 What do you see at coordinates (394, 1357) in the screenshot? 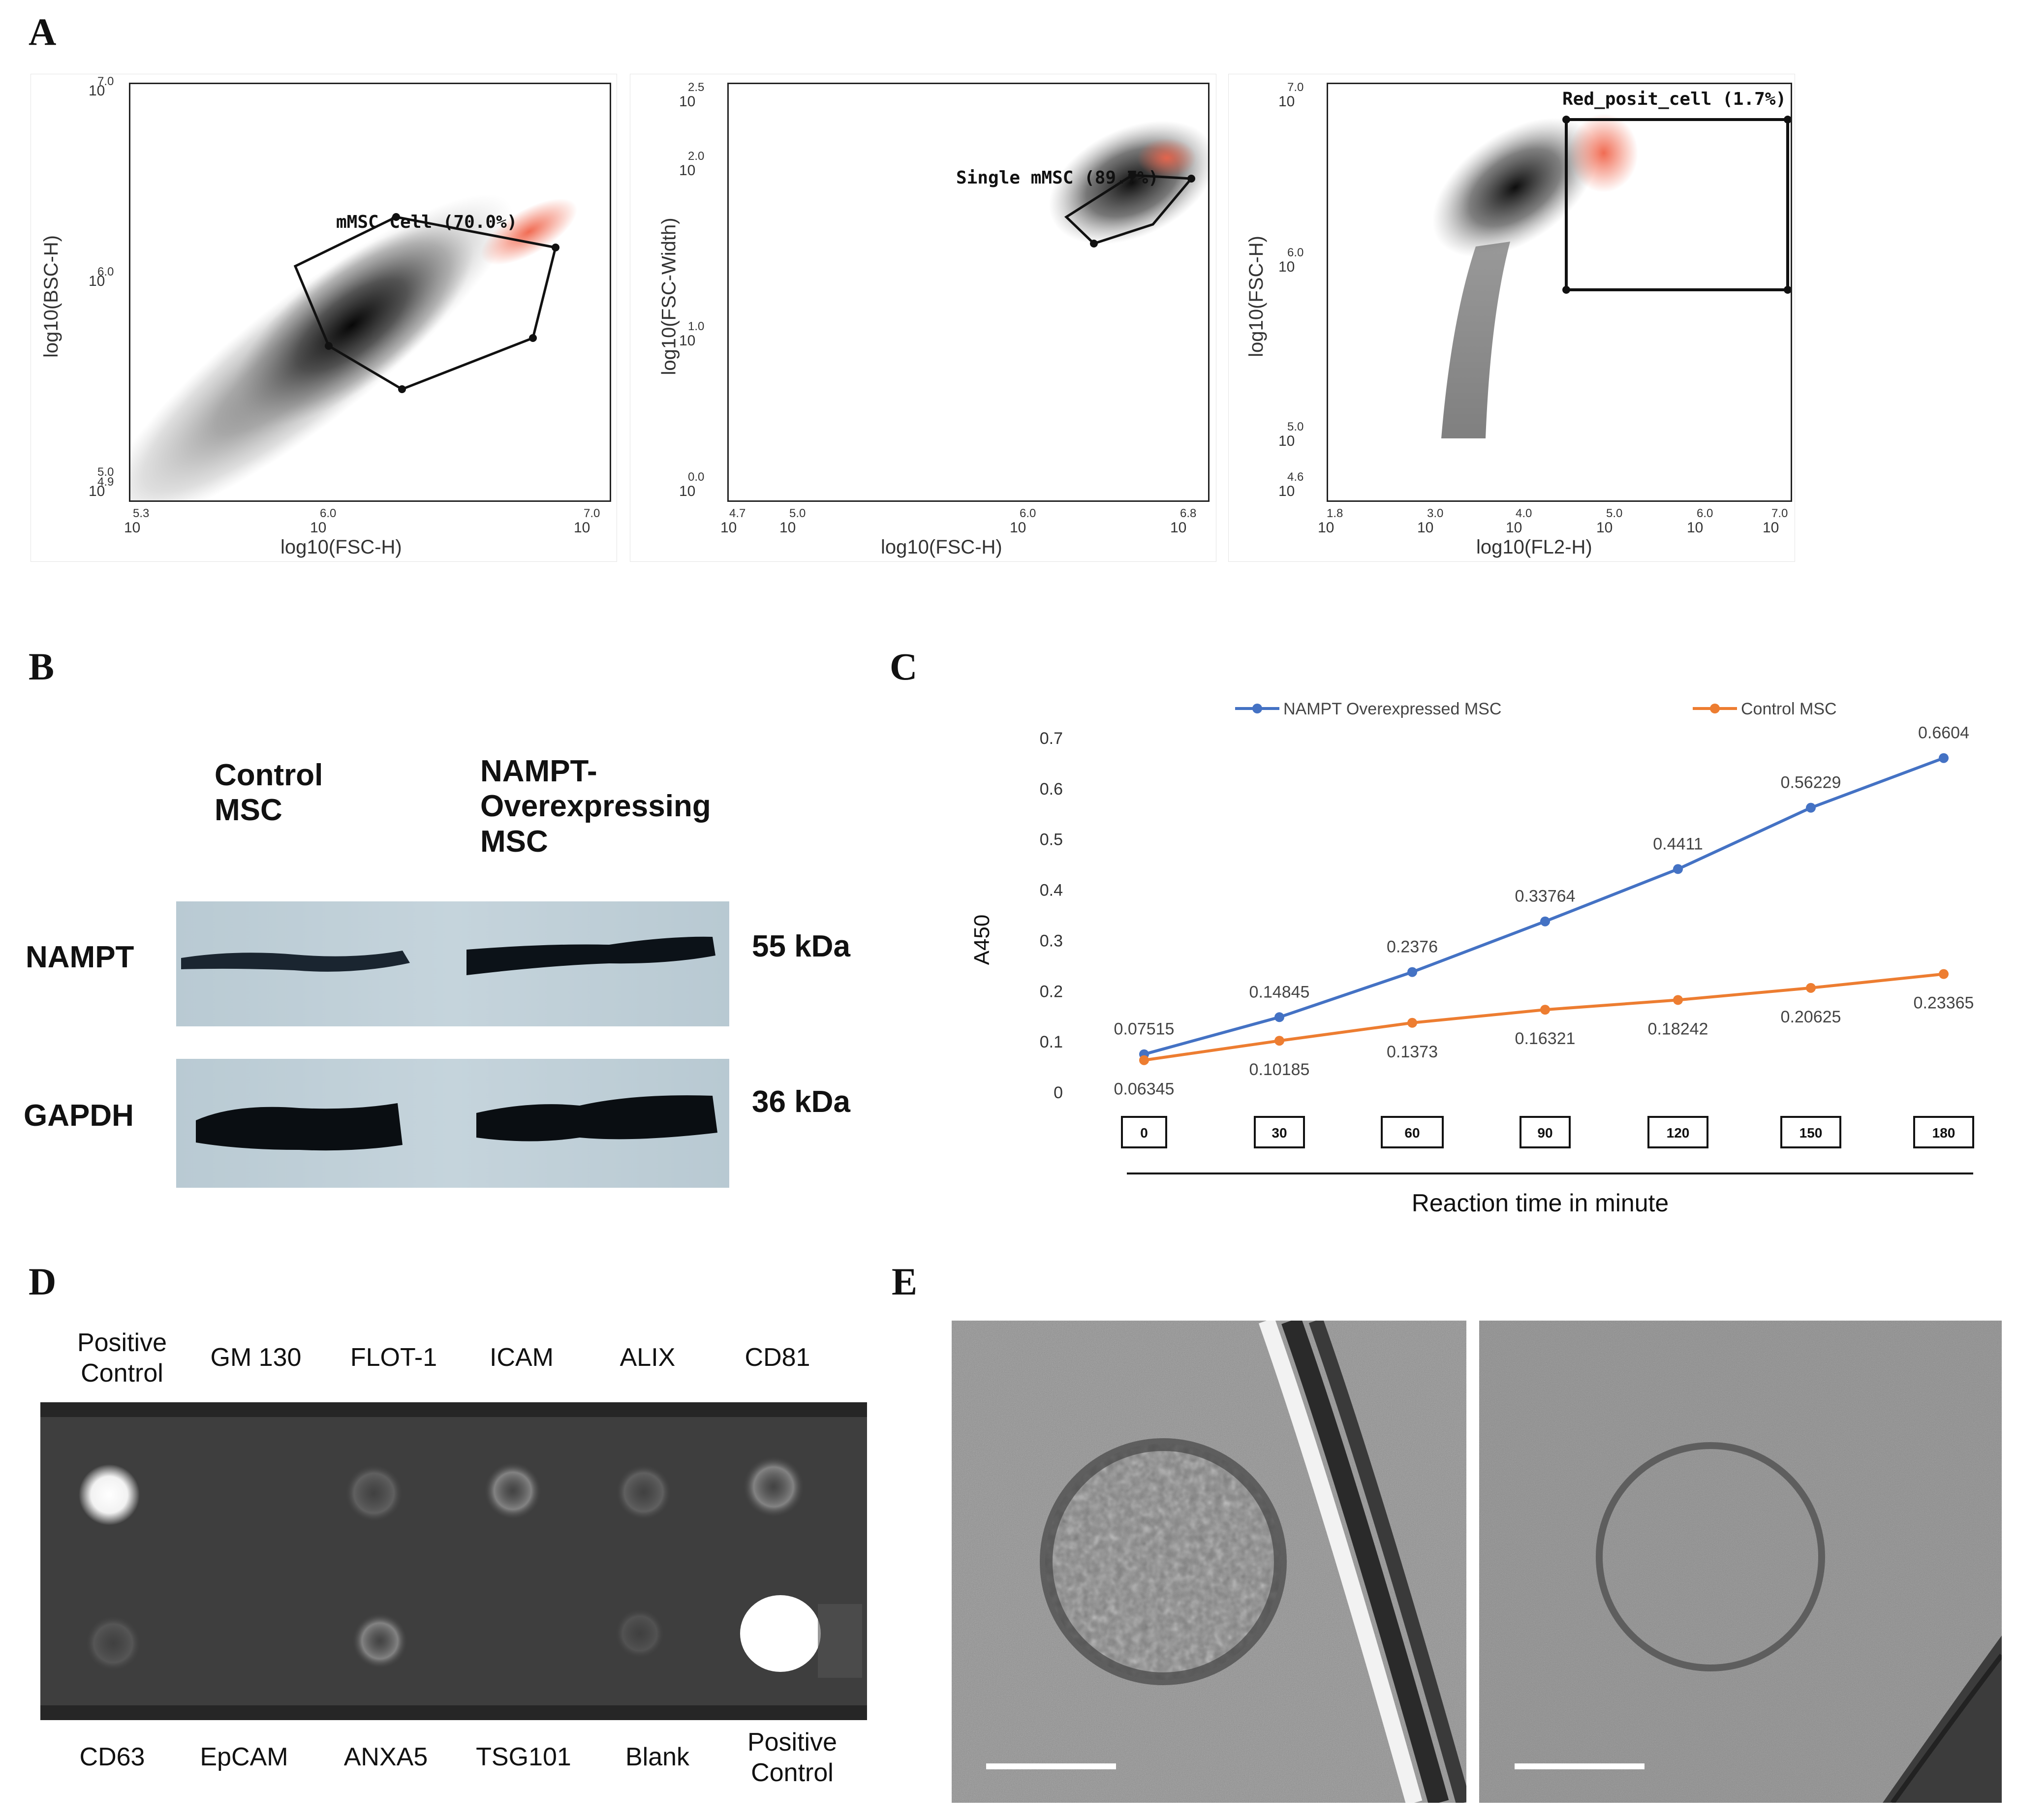
I see `dot-label-top-3: FLOT-1` at bounding box center [394, 1357].